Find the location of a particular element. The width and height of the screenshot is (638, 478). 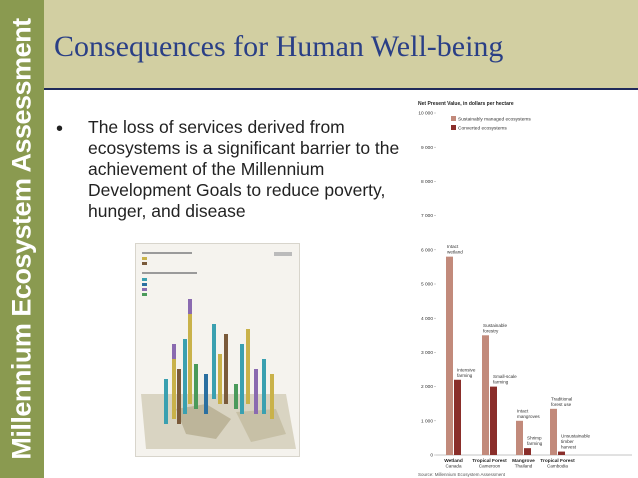

bar-label-converted: Unsustainable is located at coordinates (576, 436).